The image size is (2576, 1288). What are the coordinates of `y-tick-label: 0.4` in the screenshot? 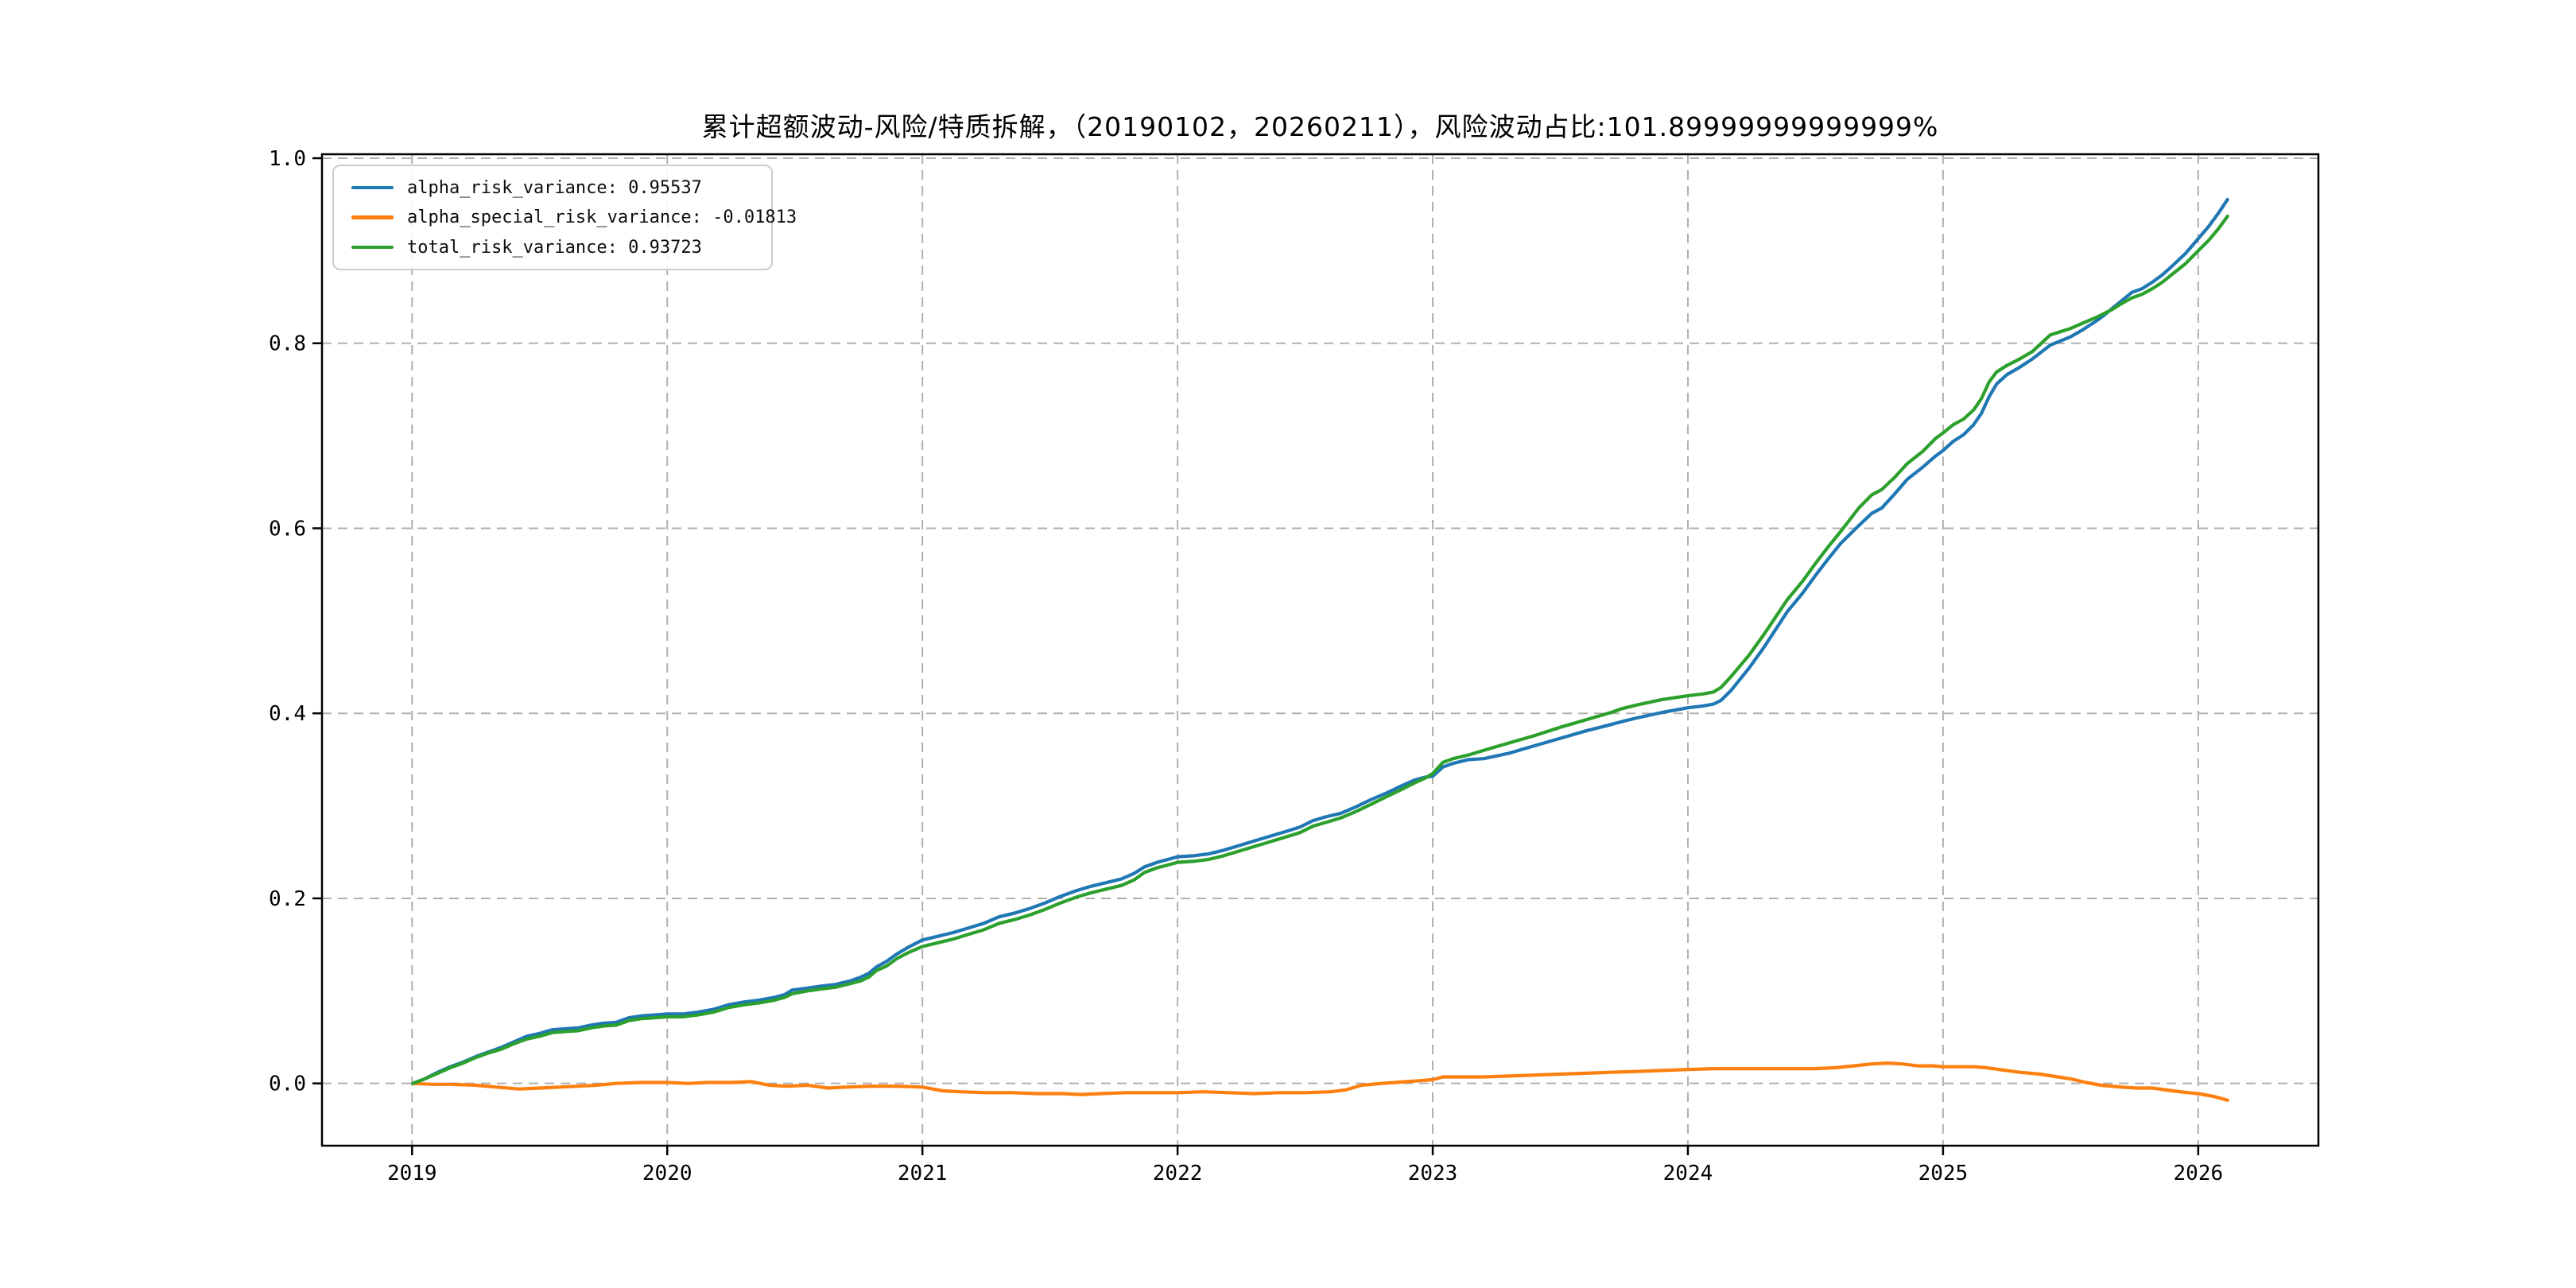 It's located at (287, 714).